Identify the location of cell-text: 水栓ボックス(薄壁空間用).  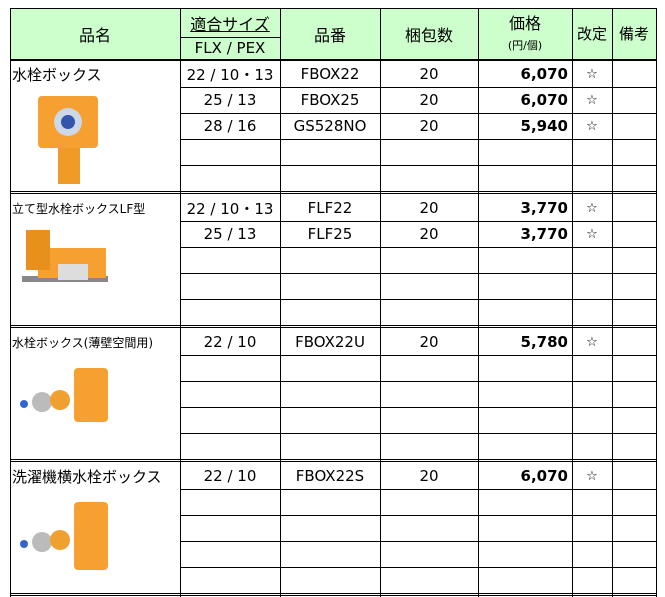
(83, 342).